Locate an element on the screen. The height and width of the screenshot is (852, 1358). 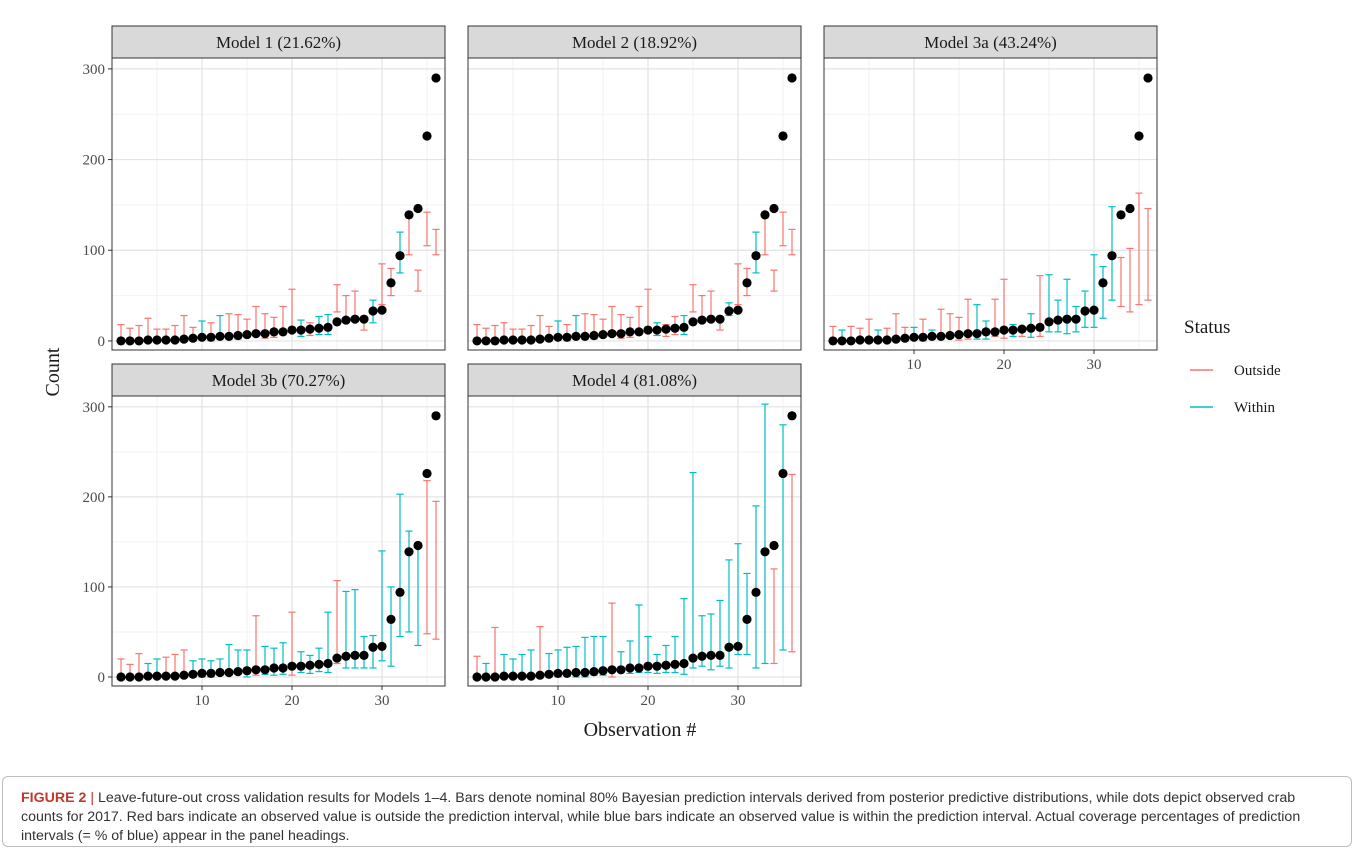
panel-title: Model 4 (81.08%) is located at coordinates (634, 380).